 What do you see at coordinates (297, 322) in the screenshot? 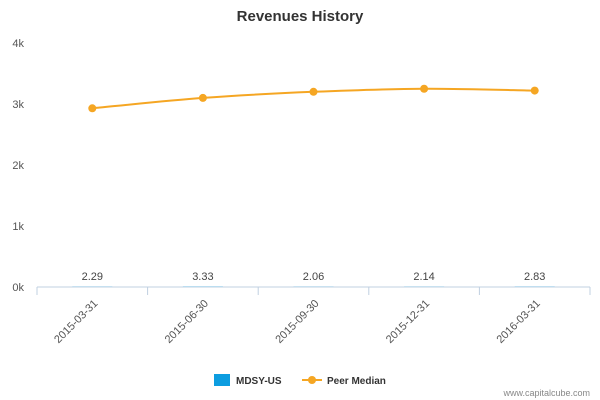
I see `x-tick-label: 2015-09-30` at bounding box center [297, 322].